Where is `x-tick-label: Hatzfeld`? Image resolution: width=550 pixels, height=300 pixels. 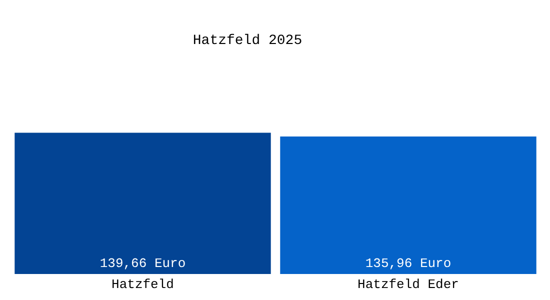 x-tick-label: Hatzfeld is located at coordinates (143, 284).